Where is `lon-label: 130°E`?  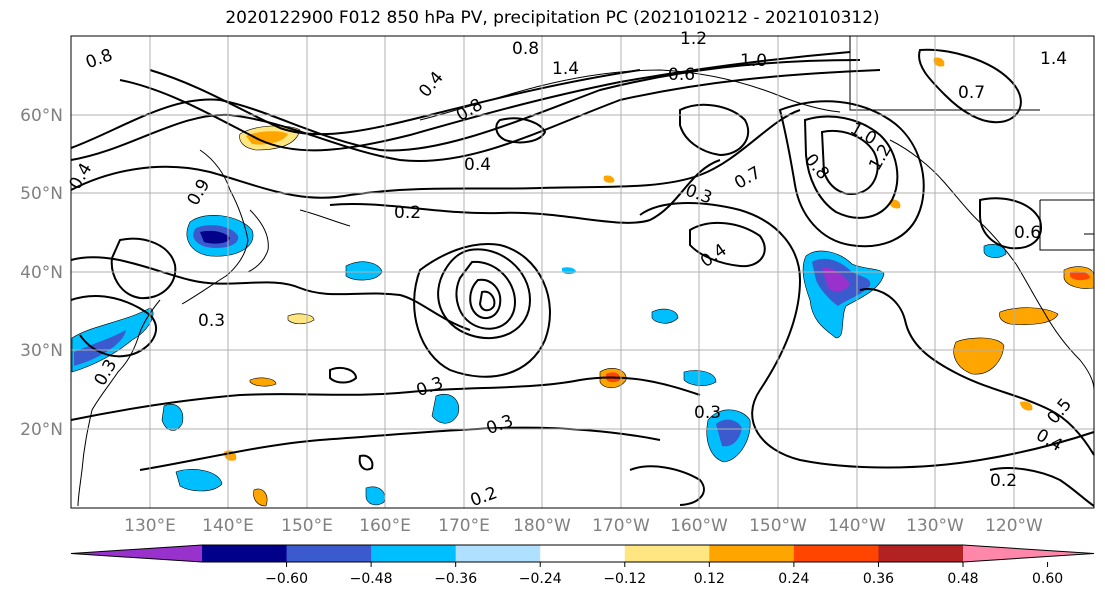
lon-label: 130°E is located at coordinates (150, 526).